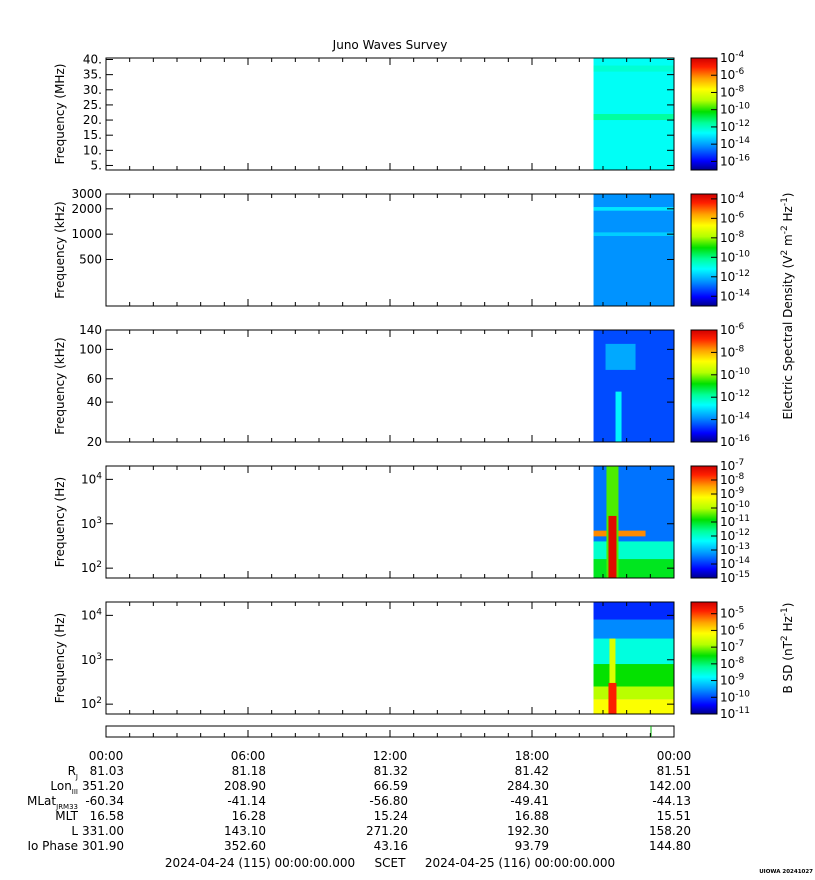 Image resolution: width=815 pixels, height=880 pixels. I want to click on colorbar-tick-label: 10⁻¹¹, so click(735, 713).